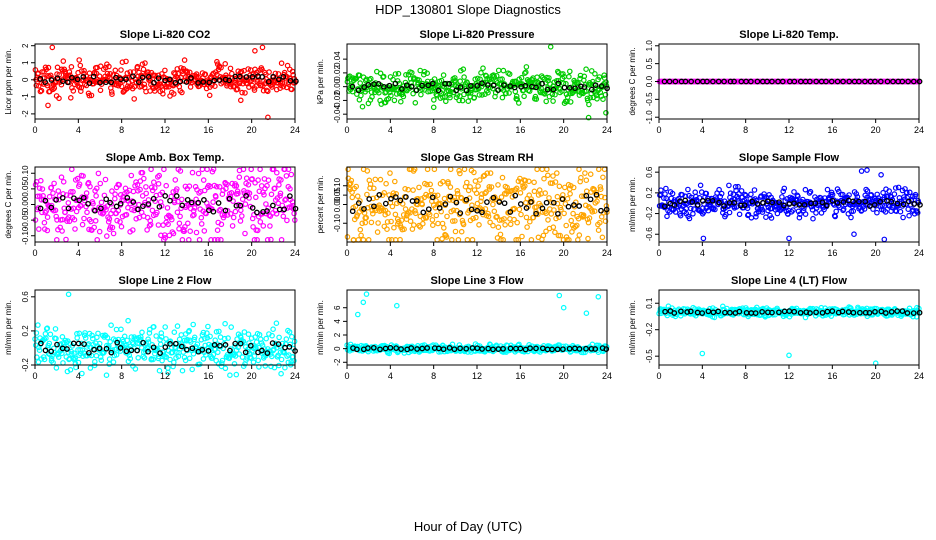 This screenshot has height=540, width=936. What do you see at coordinates (78, 130) in the screenshot?
I see `x-tick-label: 4` at bounding box center [78, 130].